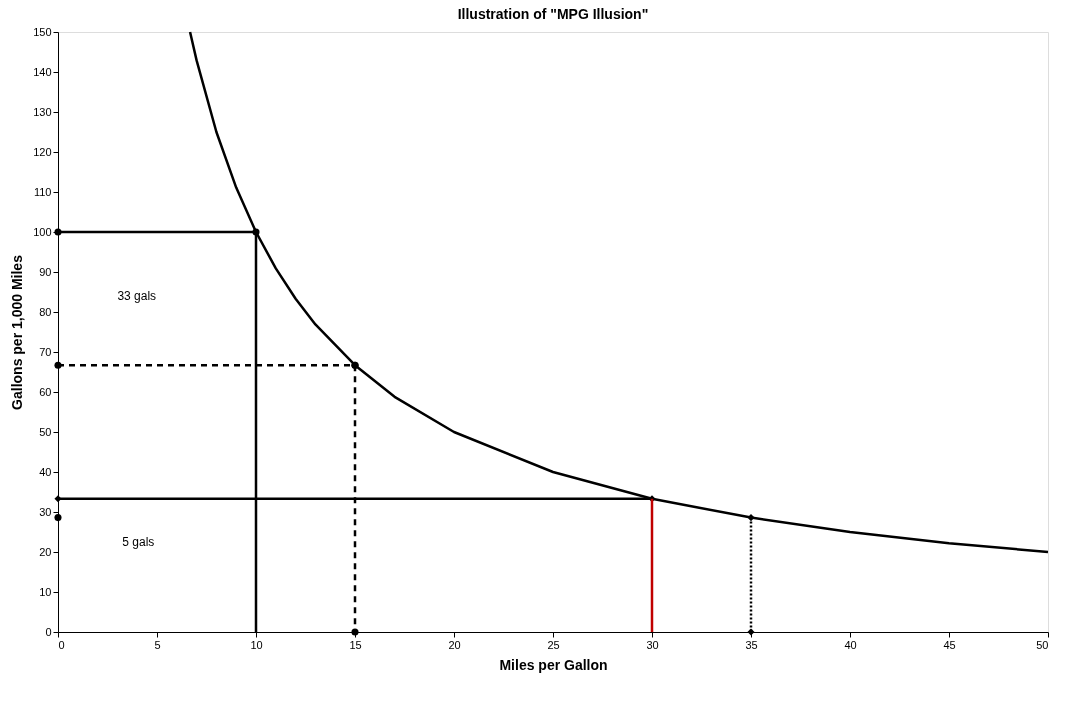 The image size is (1087, 709). What do you see at coordinates (45, 311) in the screenshot?
I see `y-tick-label: 80` at bounding box center [45, 311].